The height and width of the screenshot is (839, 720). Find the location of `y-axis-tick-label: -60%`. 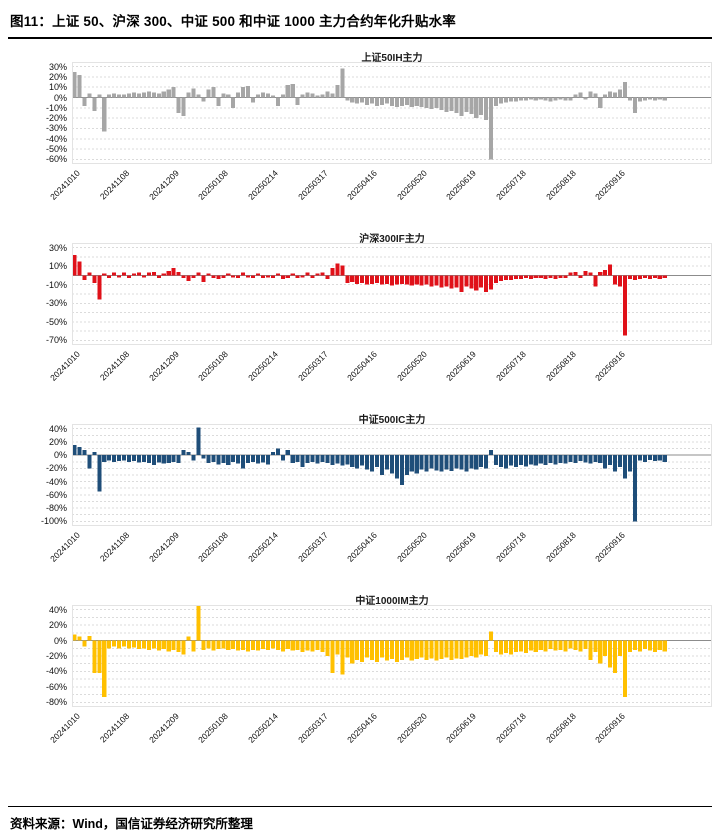

y-axis-tick-label: -60% is located at coordinates (56, 159).